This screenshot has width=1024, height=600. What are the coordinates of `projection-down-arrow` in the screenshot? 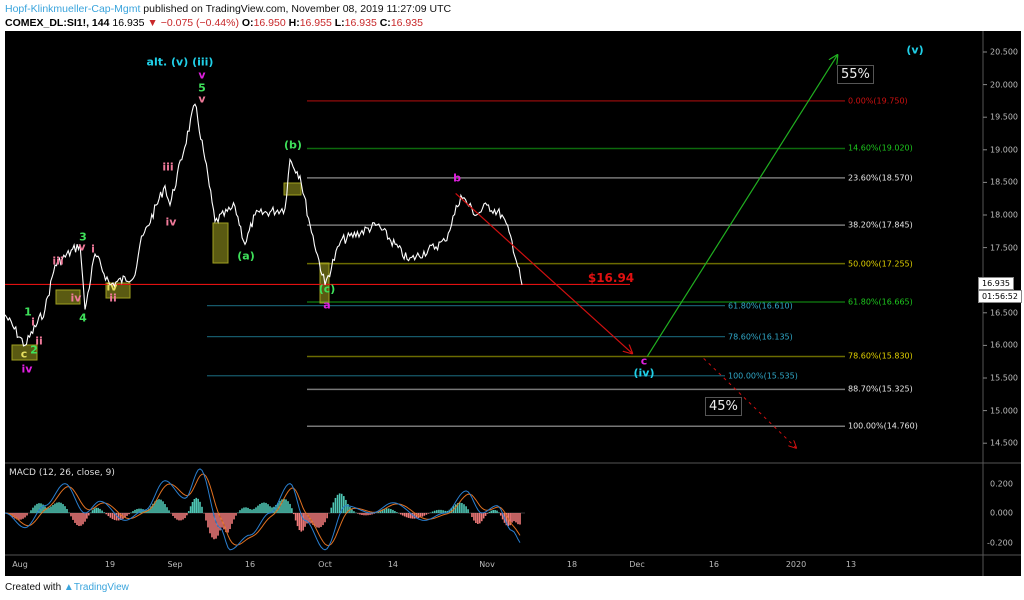 It's located at (543, 273).